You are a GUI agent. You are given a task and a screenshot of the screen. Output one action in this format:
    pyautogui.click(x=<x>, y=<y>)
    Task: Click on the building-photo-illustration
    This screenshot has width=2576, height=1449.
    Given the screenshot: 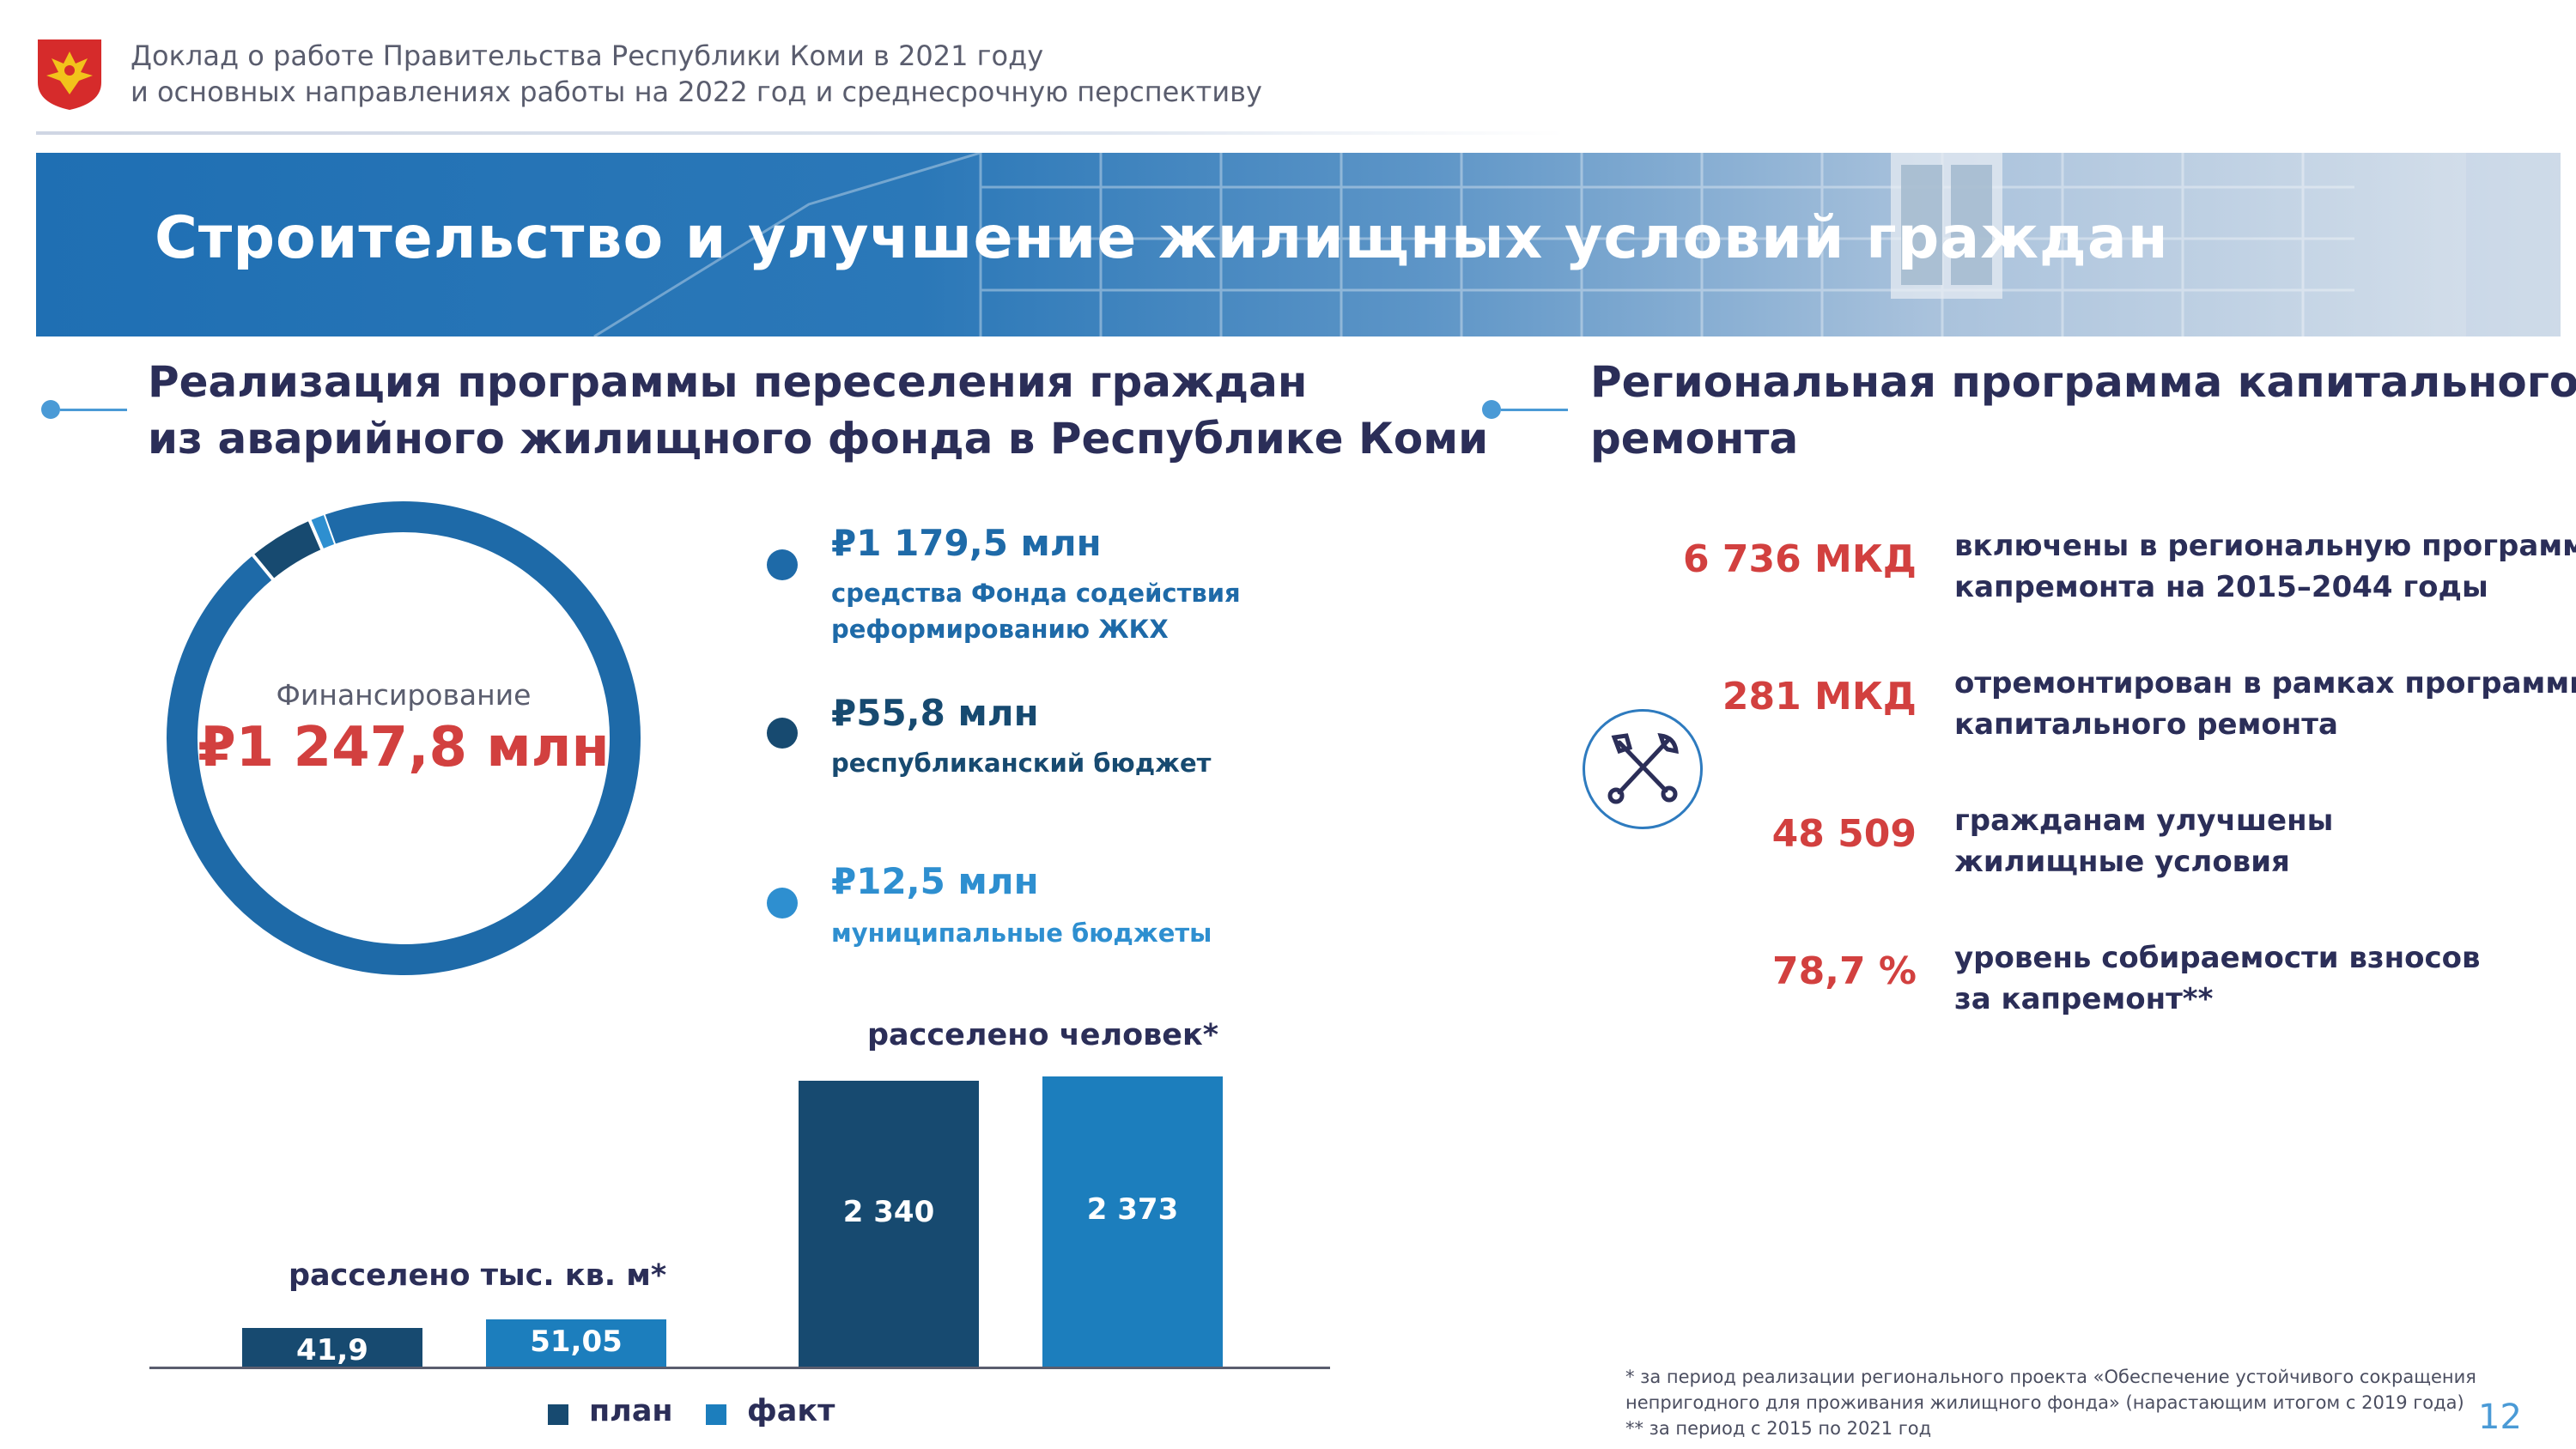 What is the action you would take?
    pyautogui.click(x=1577, y=244)
    